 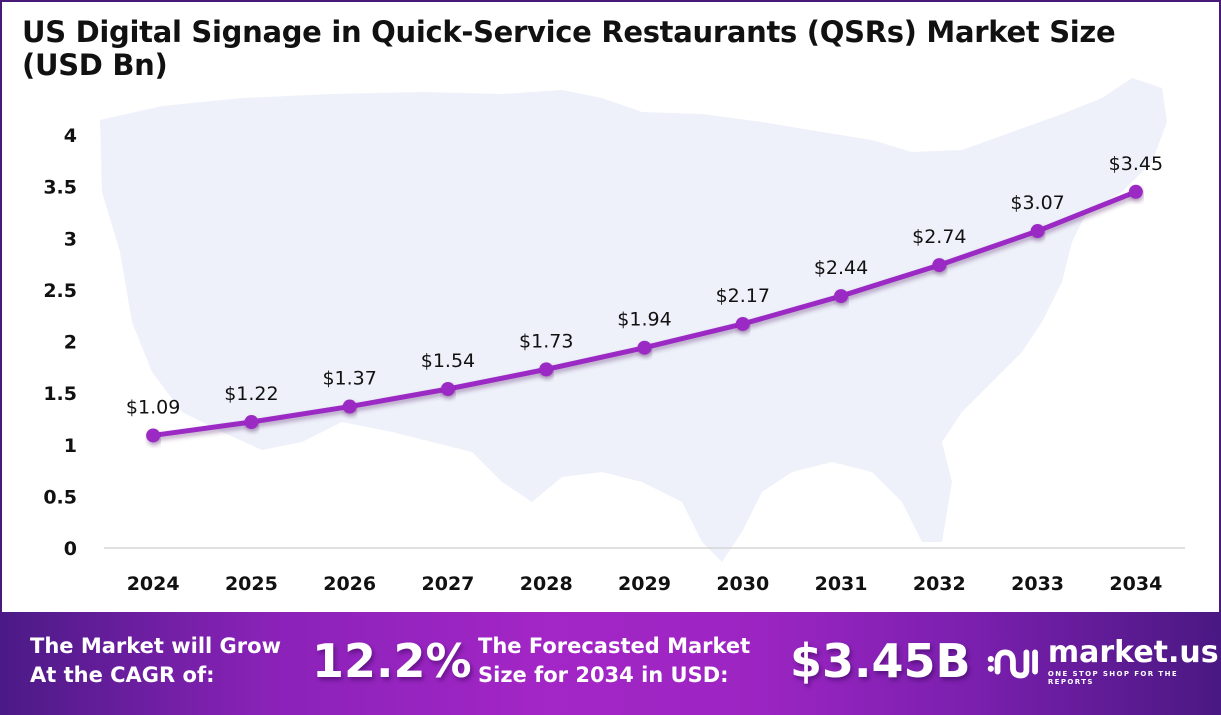 What do you see at coordinates (122, 675) in the screenshot?
I see `cagr-caption-line2: At the CAGR of:` at bounding box center [122, 675].